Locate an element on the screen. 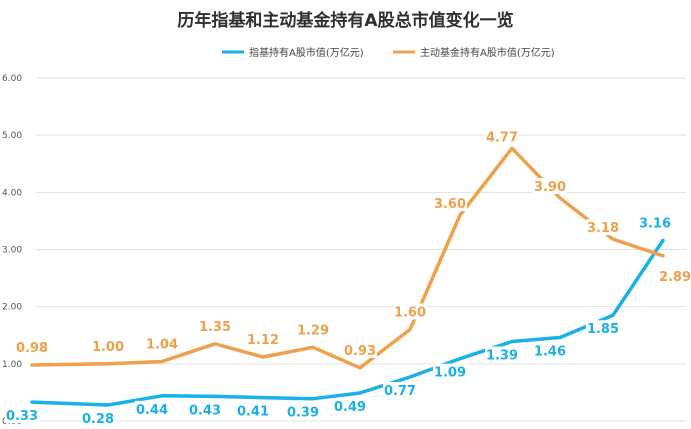 This screenshot has height=429, width=691. data-label: 1.00 is located at coordinates (108, 347).